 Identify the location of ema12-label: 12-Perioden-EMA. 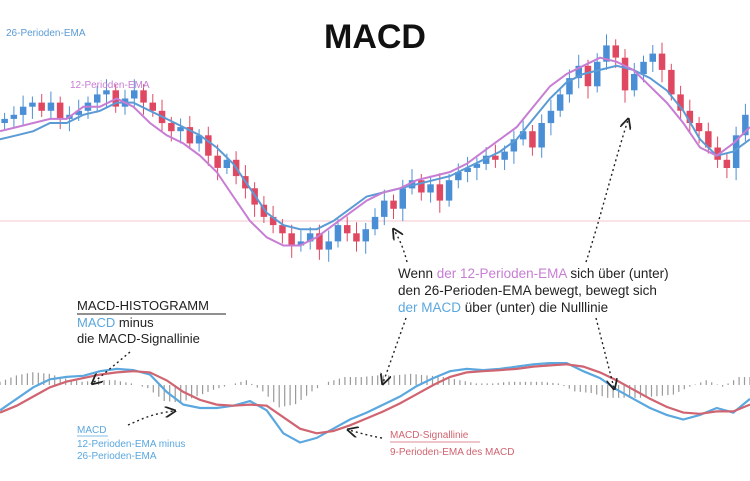
(110, 85).